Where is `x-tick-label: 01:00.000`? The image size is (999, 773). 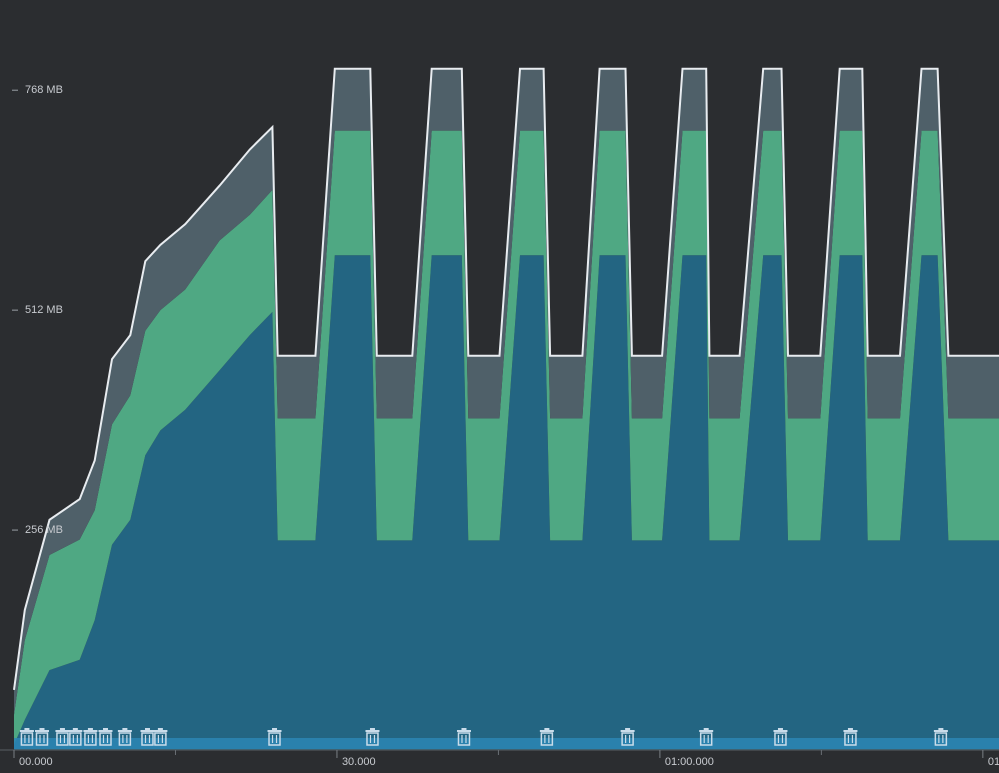
x-tick-label: 01:00.000 is located at coordinates (689, 762).